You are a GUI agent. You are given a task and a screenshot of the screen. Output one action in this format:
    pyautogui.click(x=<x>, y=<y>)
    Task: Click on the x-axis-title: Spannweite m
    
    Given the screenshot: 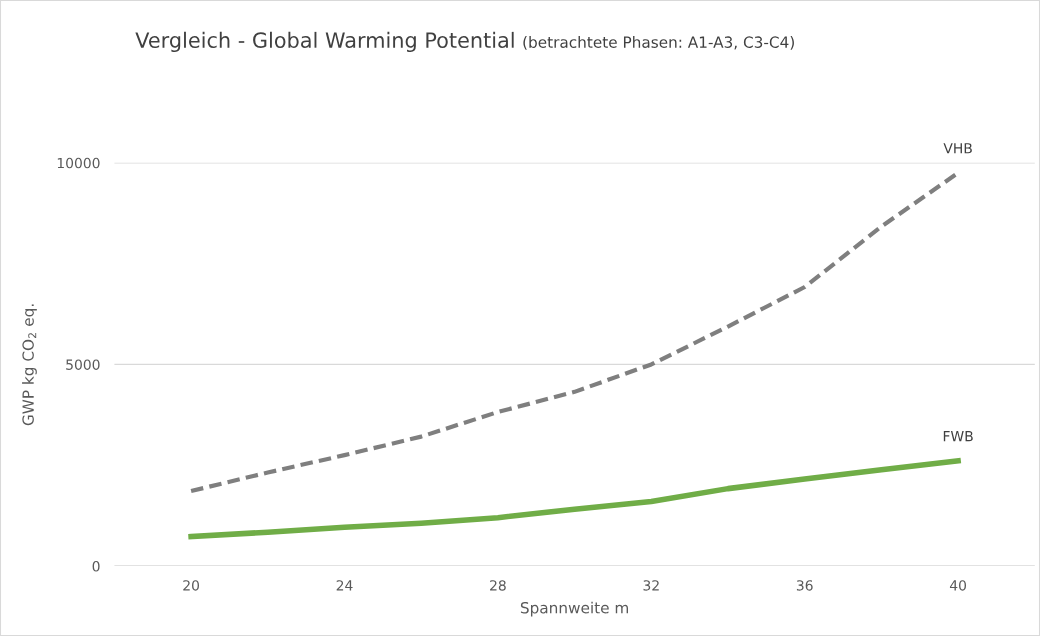 What is the action you would take?
    pyautogui.click(x=574, y=609)
    